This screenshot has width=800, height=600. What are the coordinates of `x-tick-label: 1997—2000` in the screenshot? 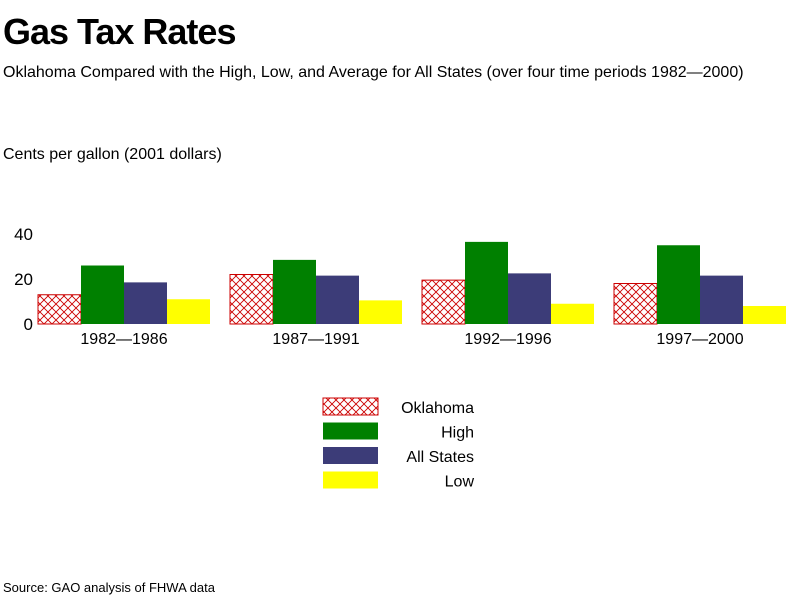 It's located at (699, 339).